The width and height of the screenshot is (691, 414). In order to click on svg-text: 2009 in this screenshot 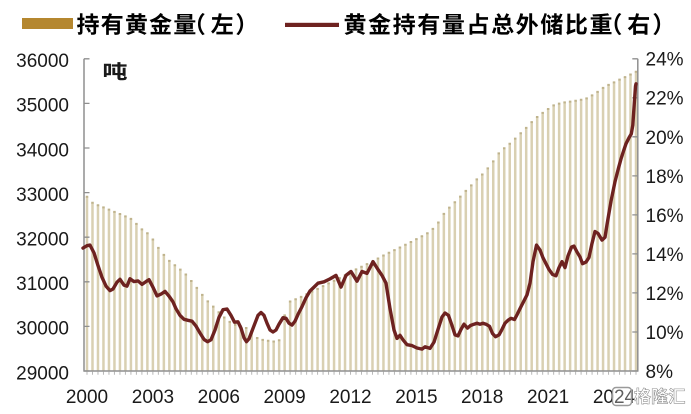, I will do `click(284, 397)`.